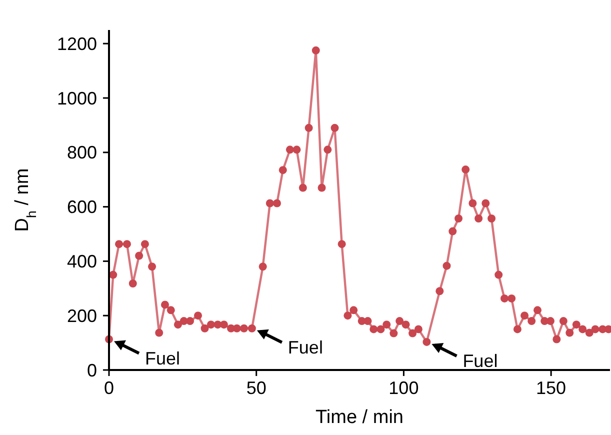 Image resolution: width=611 pixels, height=435 pixels. Describe the element at coordinates (256, 388) in the screenshot. I see `x-tick-label: 50` at that location.